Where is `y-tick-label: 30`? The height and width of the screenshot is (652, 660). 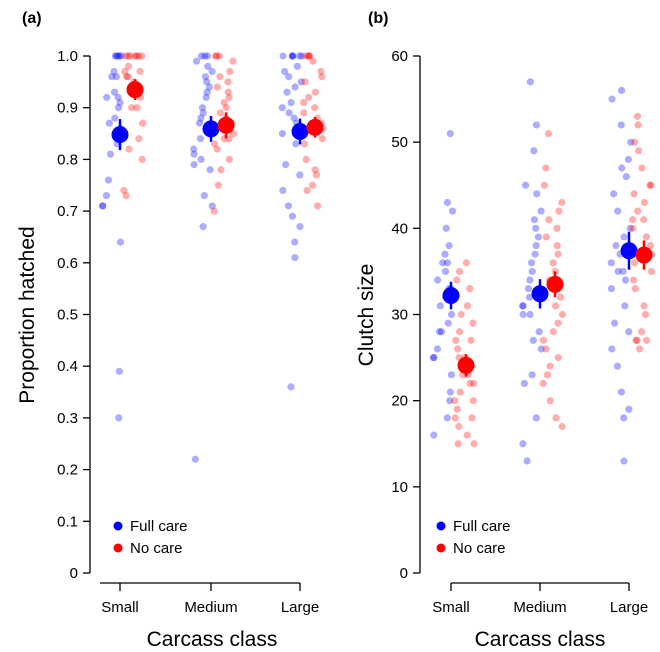
y-tick-label: 30 is located at coordinates (399, 315).